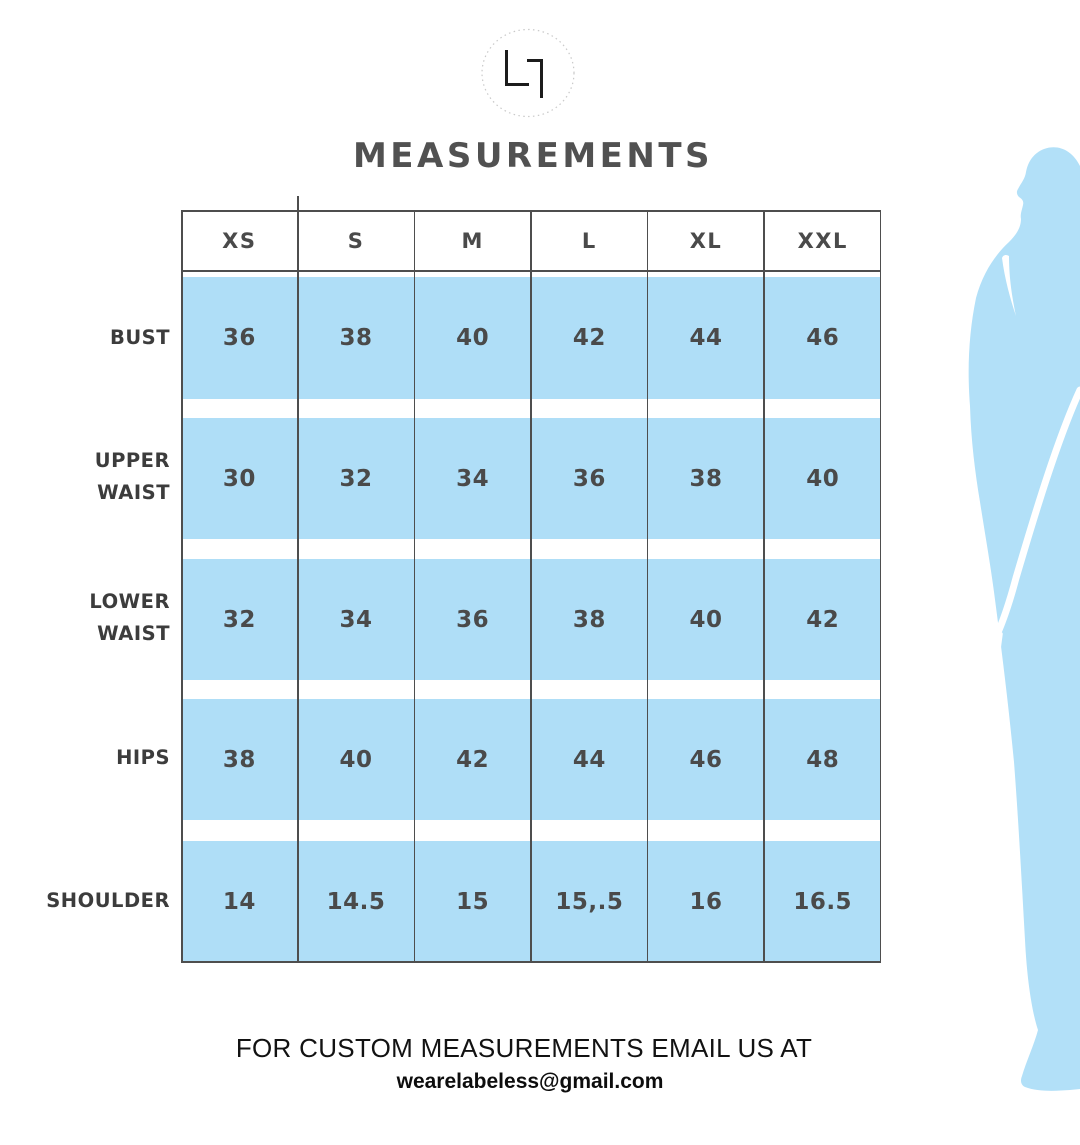 This screenshot has height=1145, width=1080. What do you see at coordinates (706, 902) in the screenshot?
I see `size-cell: 16` at bounding box center [706, 902].